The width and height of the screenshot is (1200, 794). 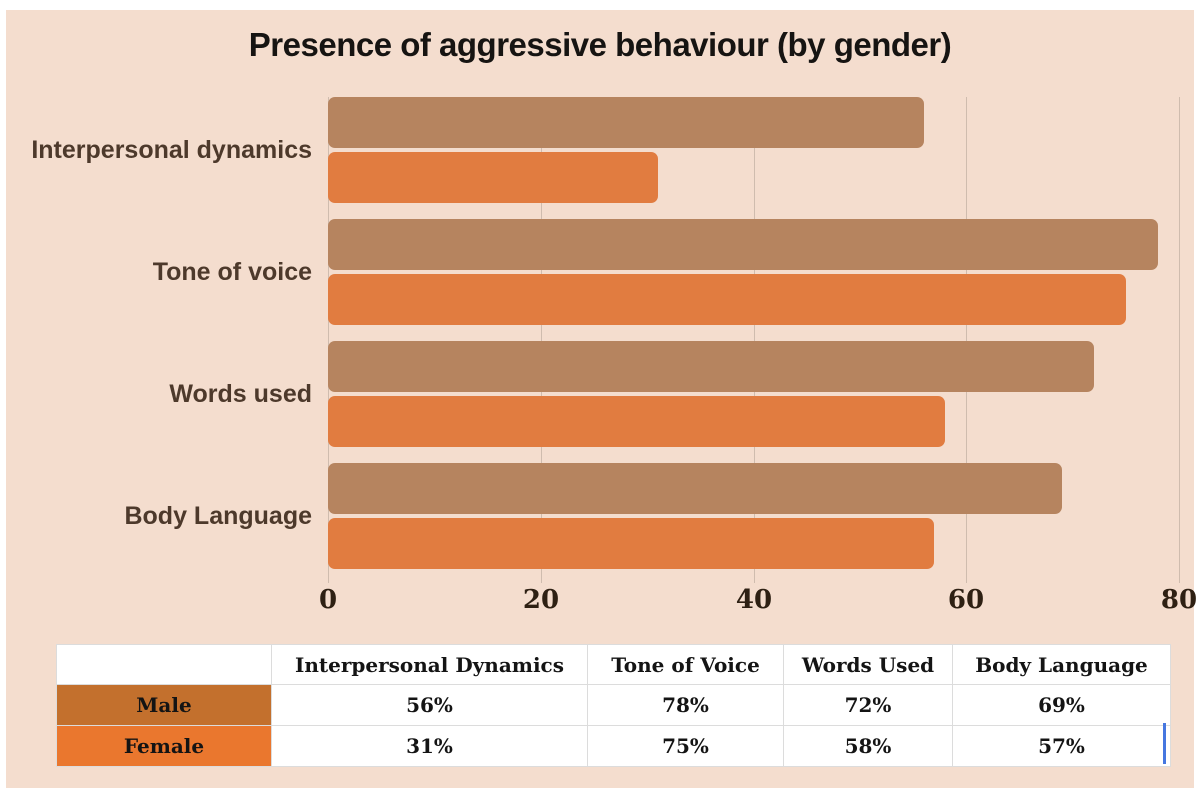 What do you see at coordinates (429, 705) in the screenshot?
I see `male-value-interpersonal-dynamics: 56%` at bounding box center [429, 705].